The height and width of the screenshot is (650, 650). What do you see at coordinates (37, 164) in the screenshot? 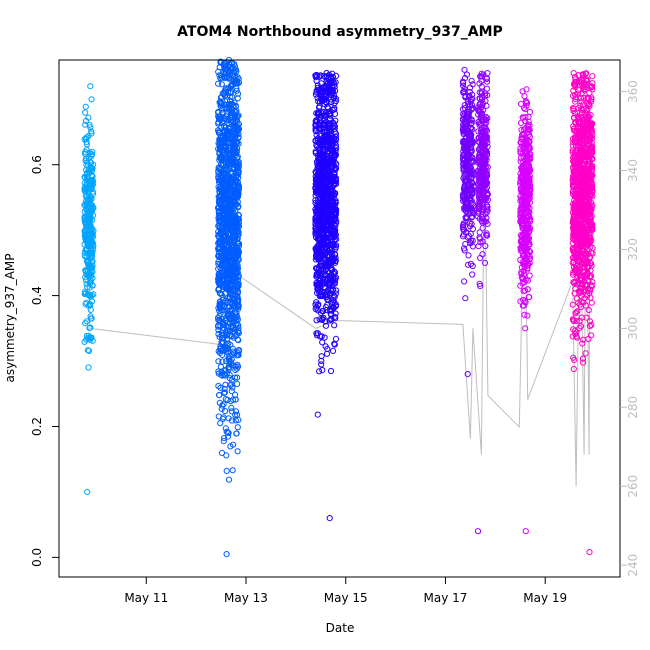
I see `y-tick-label: 0.6` at bounding box center [37, 164].